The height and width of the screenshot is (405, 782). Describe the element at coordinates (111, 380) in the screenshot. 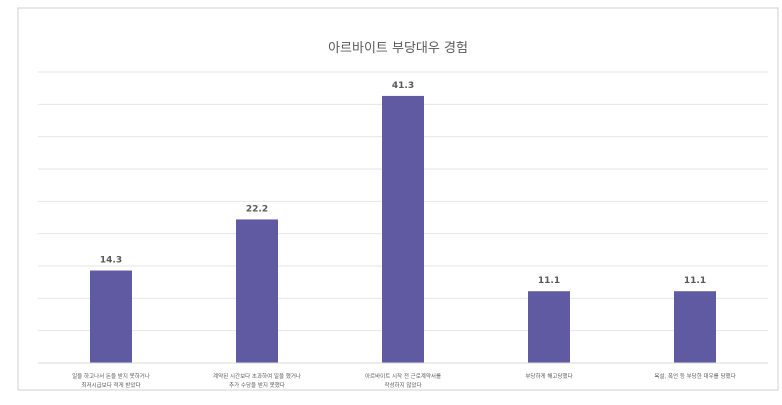

I see `category-label-1: 일을 하고나서 돈을 받지 못하거나 최저시급보다 적게 받았다` at that location.